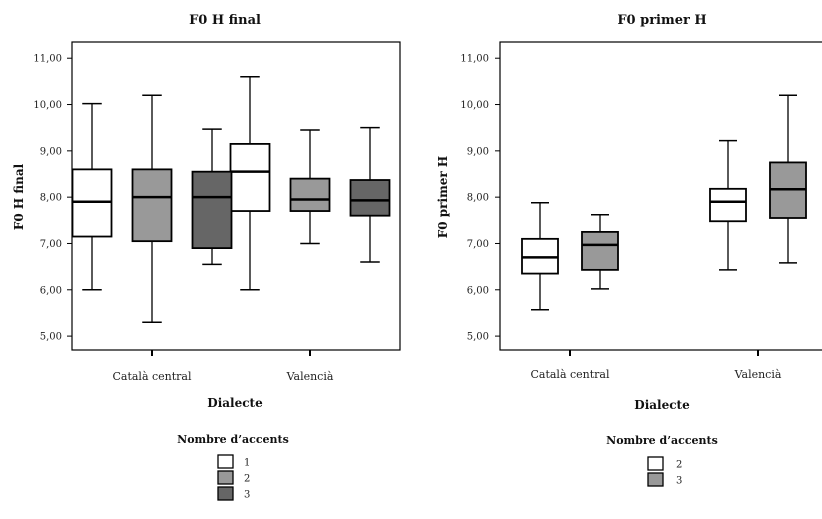  I want to click on chart1-legend-label: 3, so click(247, 495).